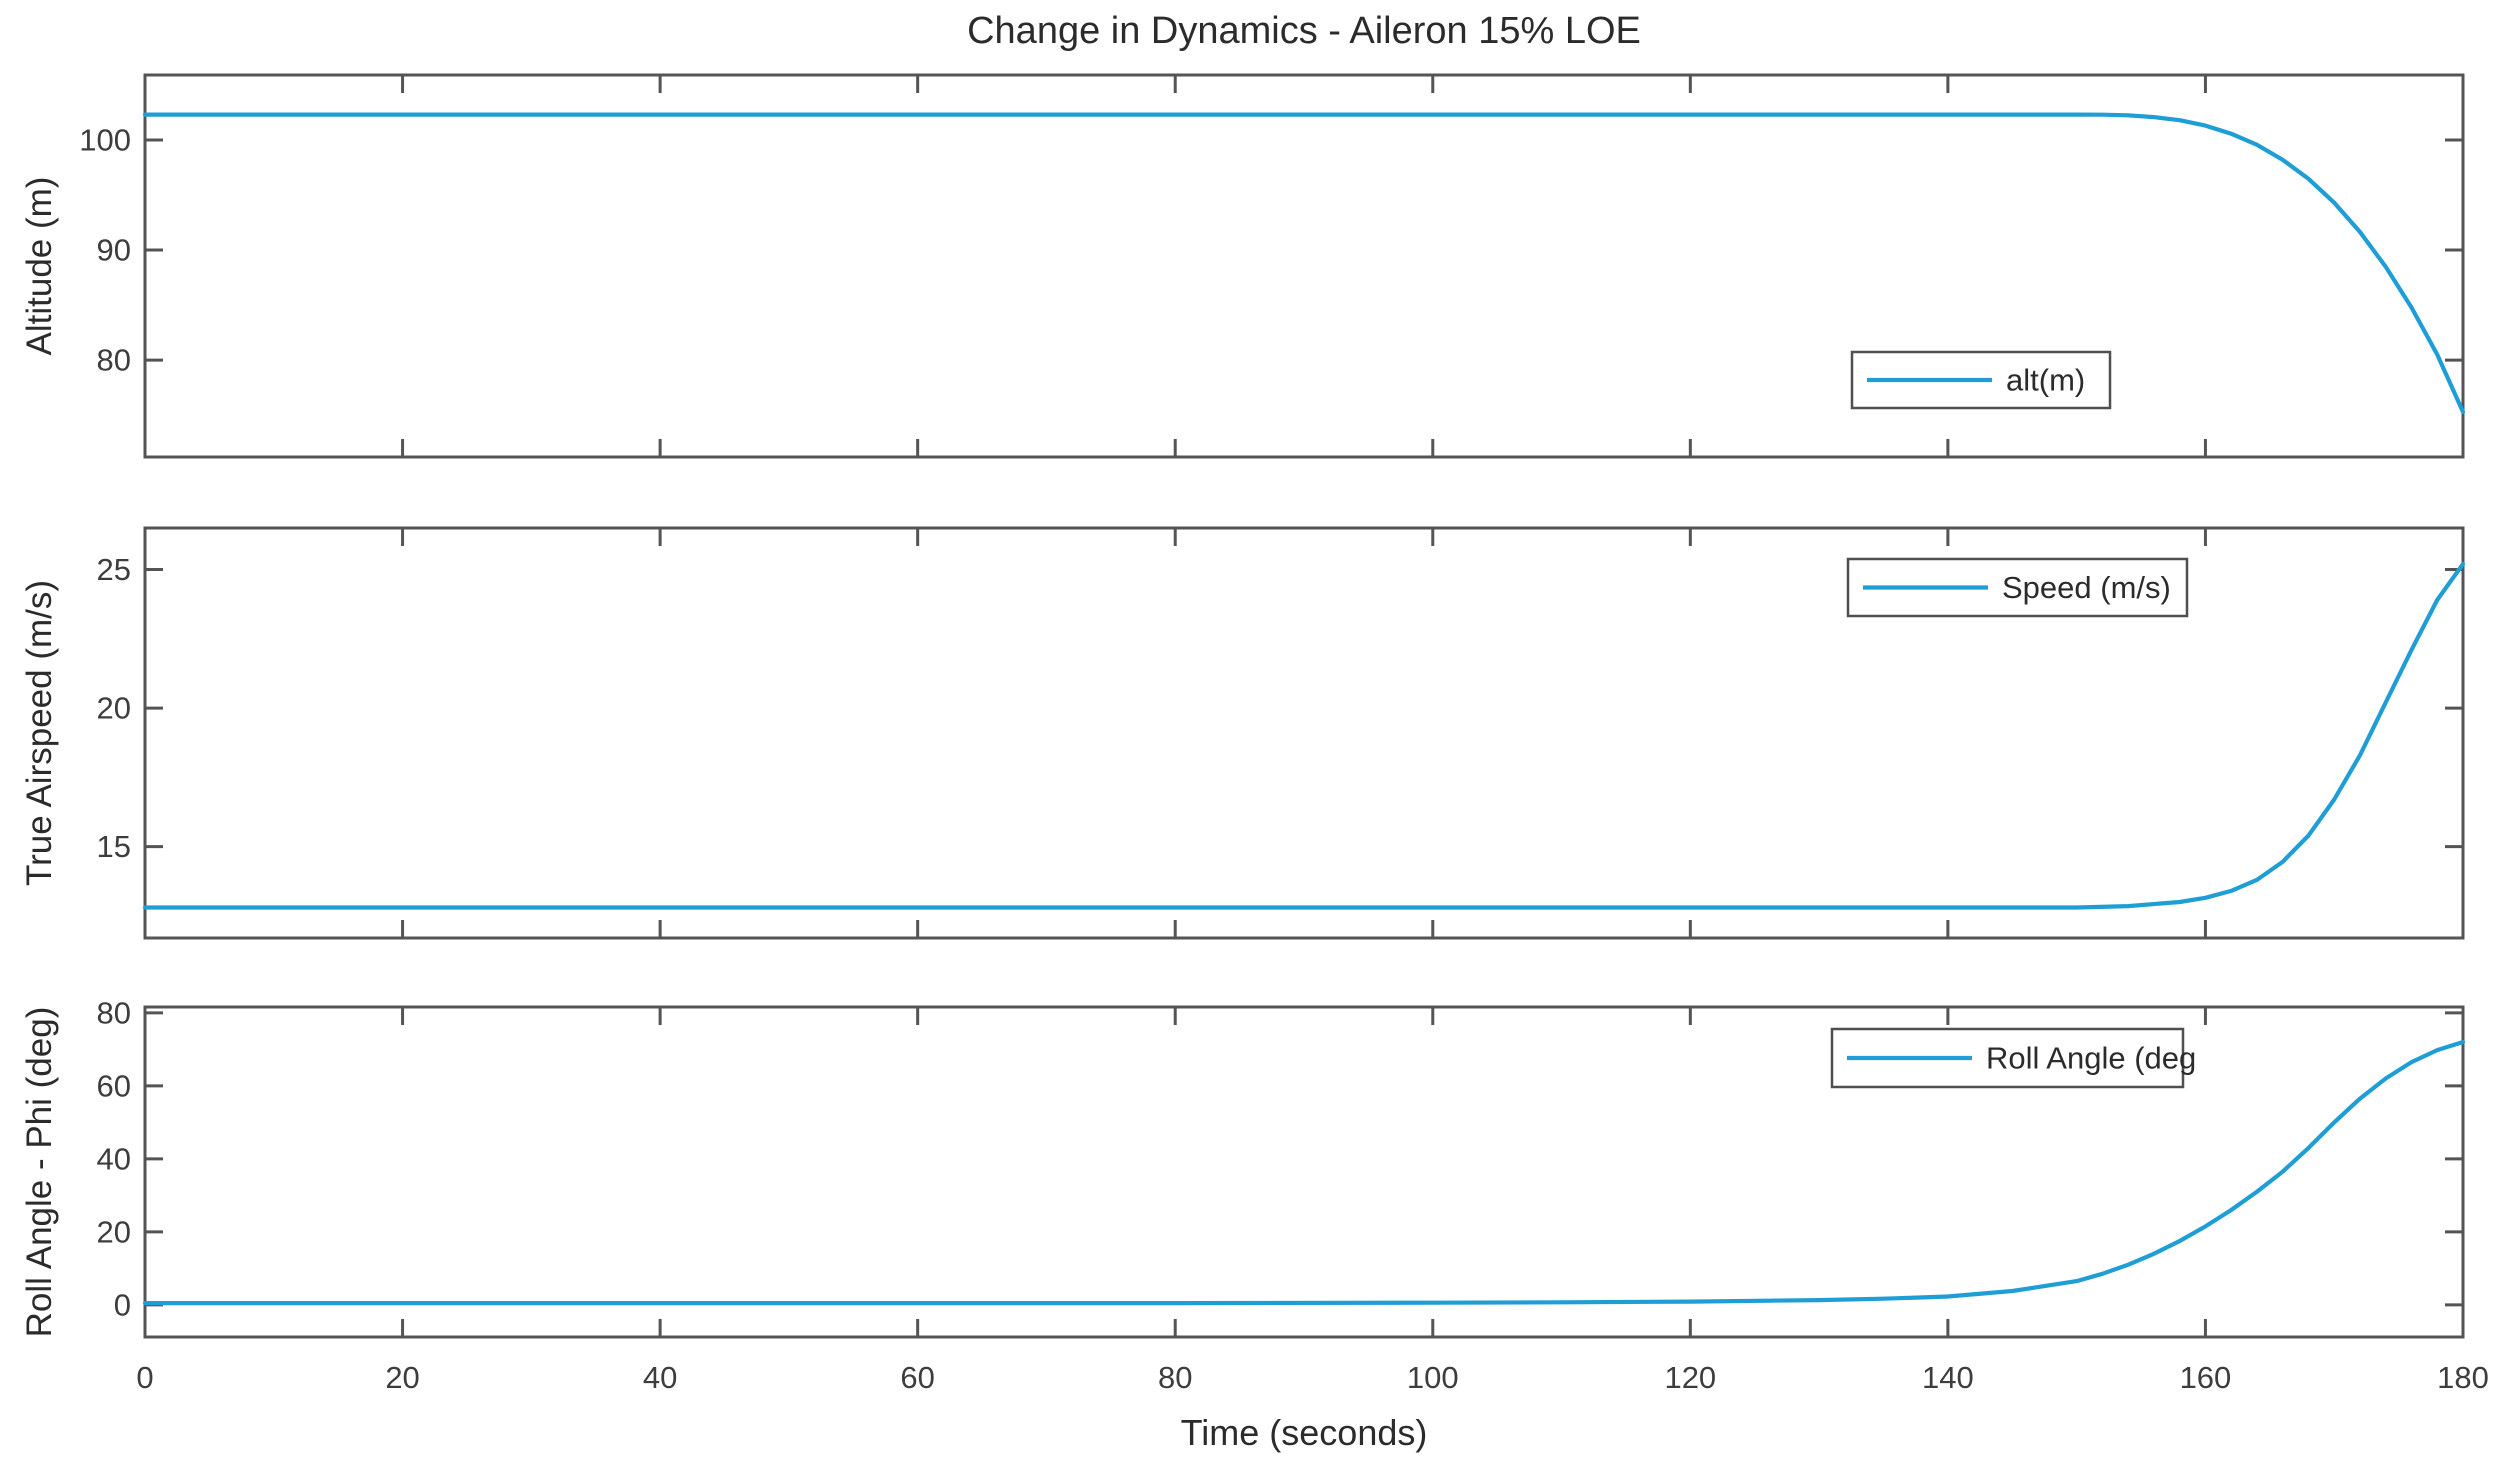 The width and height of the screenshot is (2506, 1470). What do you see at coordinates (402, 1377) in the screenshot?
I see `x-tick-label: 20` at bounding box center [402, 1377].